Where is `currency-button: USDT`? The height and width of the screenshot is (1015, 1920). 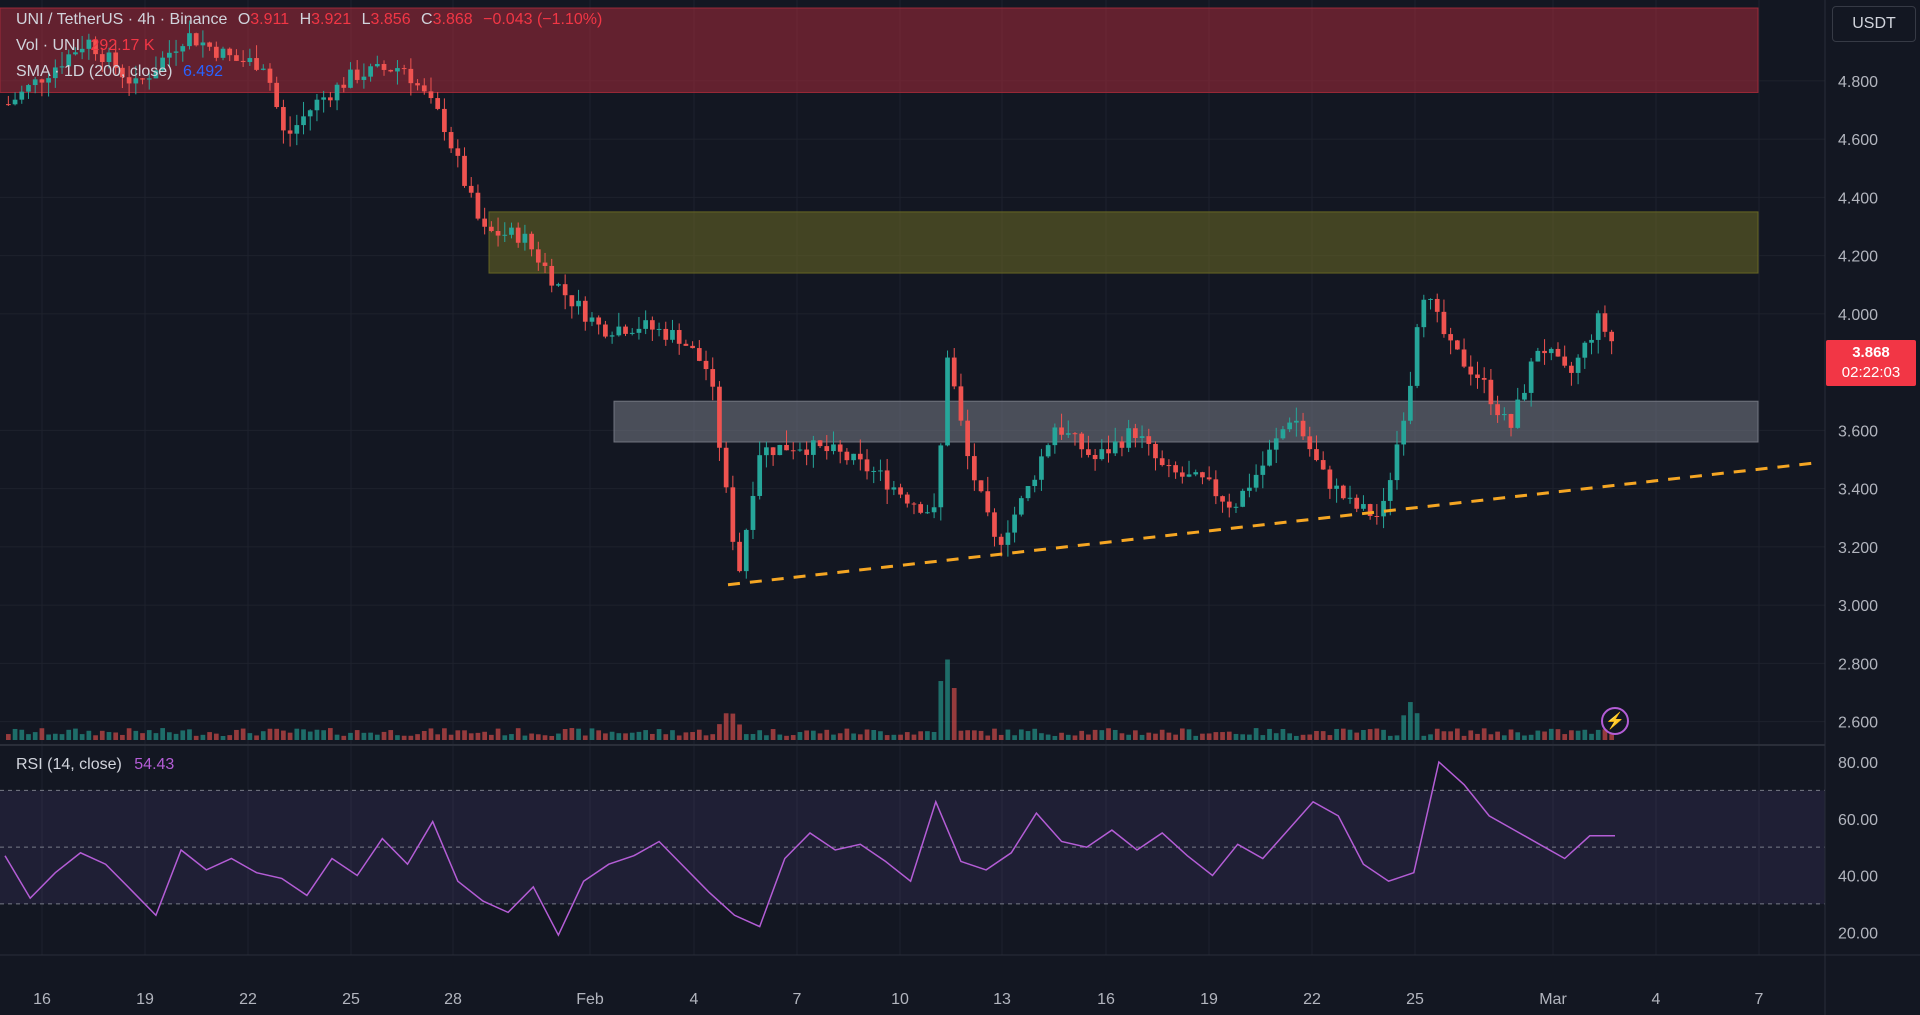
currency-button: USDT is located at coordinates (1874, 24).